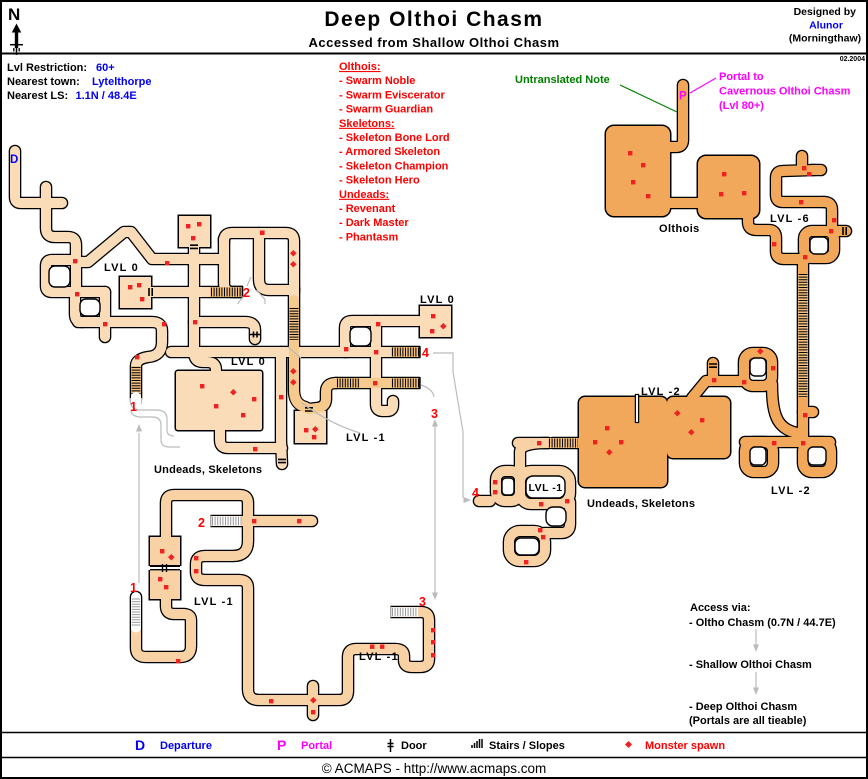 The image size is (868, 779). I want to click on svg-text: Olthois, so click(679, 229).